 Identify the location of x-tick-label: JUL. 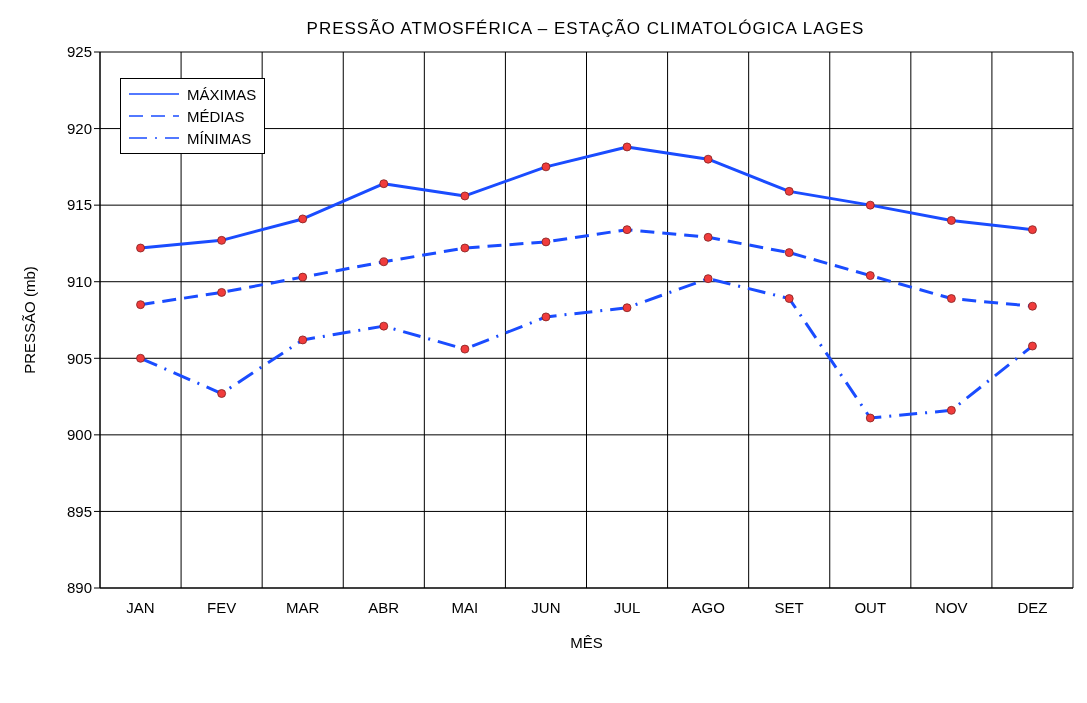
(627, 607).